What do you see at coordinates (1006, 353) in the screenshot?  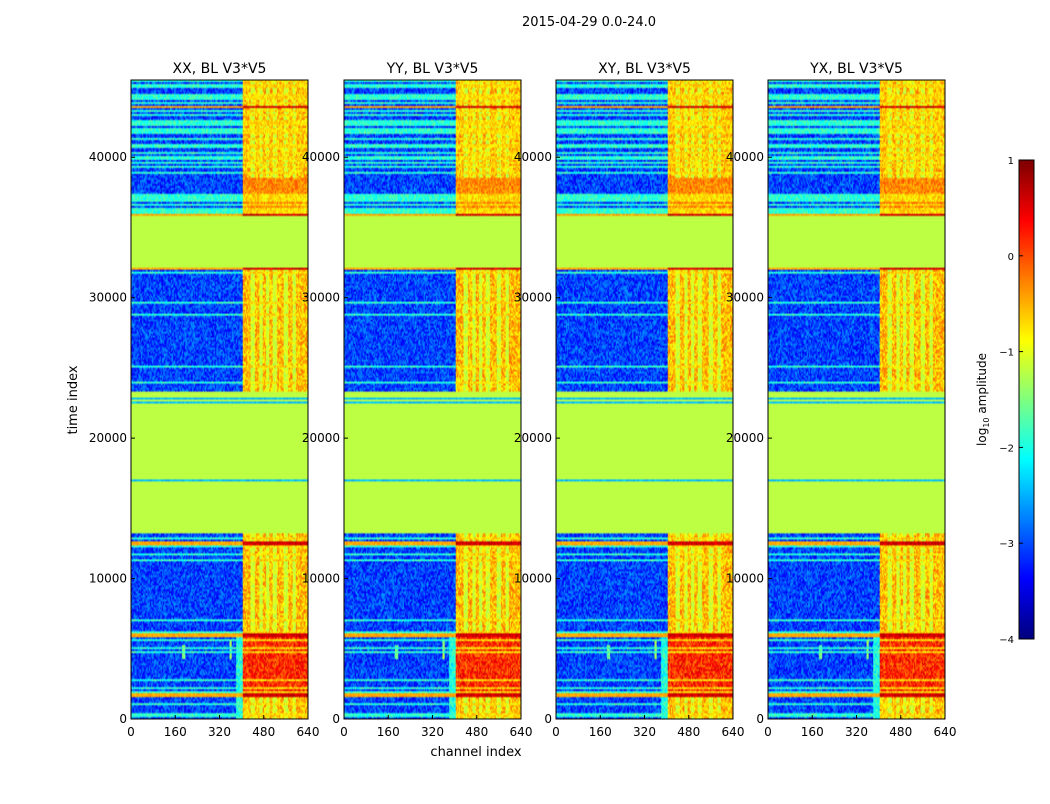 I see `colorbar-tick-label: −1` at bounding box center [1006, 353].